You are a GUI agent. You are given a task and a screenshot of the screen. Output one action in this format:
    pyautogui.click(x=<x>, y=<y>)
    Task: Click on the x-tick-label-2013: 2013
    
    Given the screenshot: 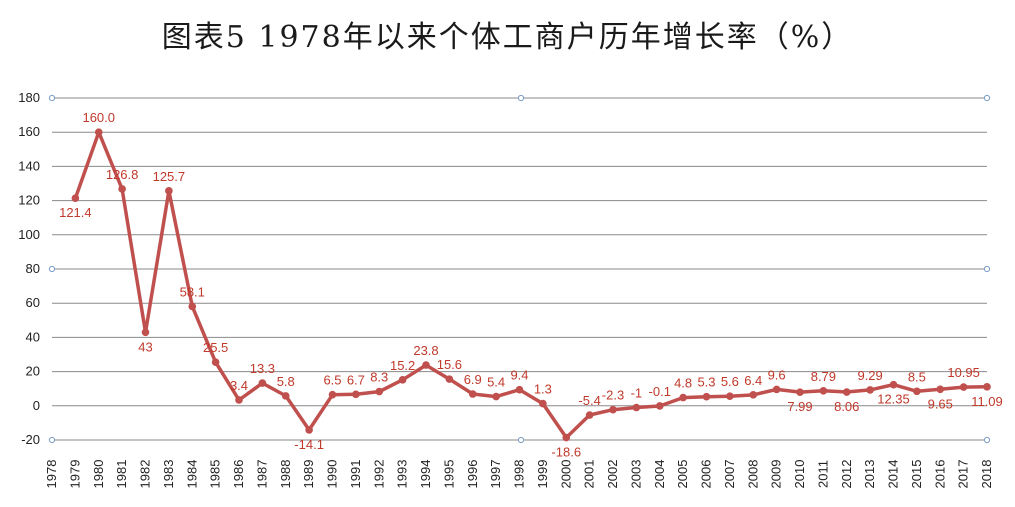 What is the action you would take?
    pyautogui.click(x=869, y=474)
    